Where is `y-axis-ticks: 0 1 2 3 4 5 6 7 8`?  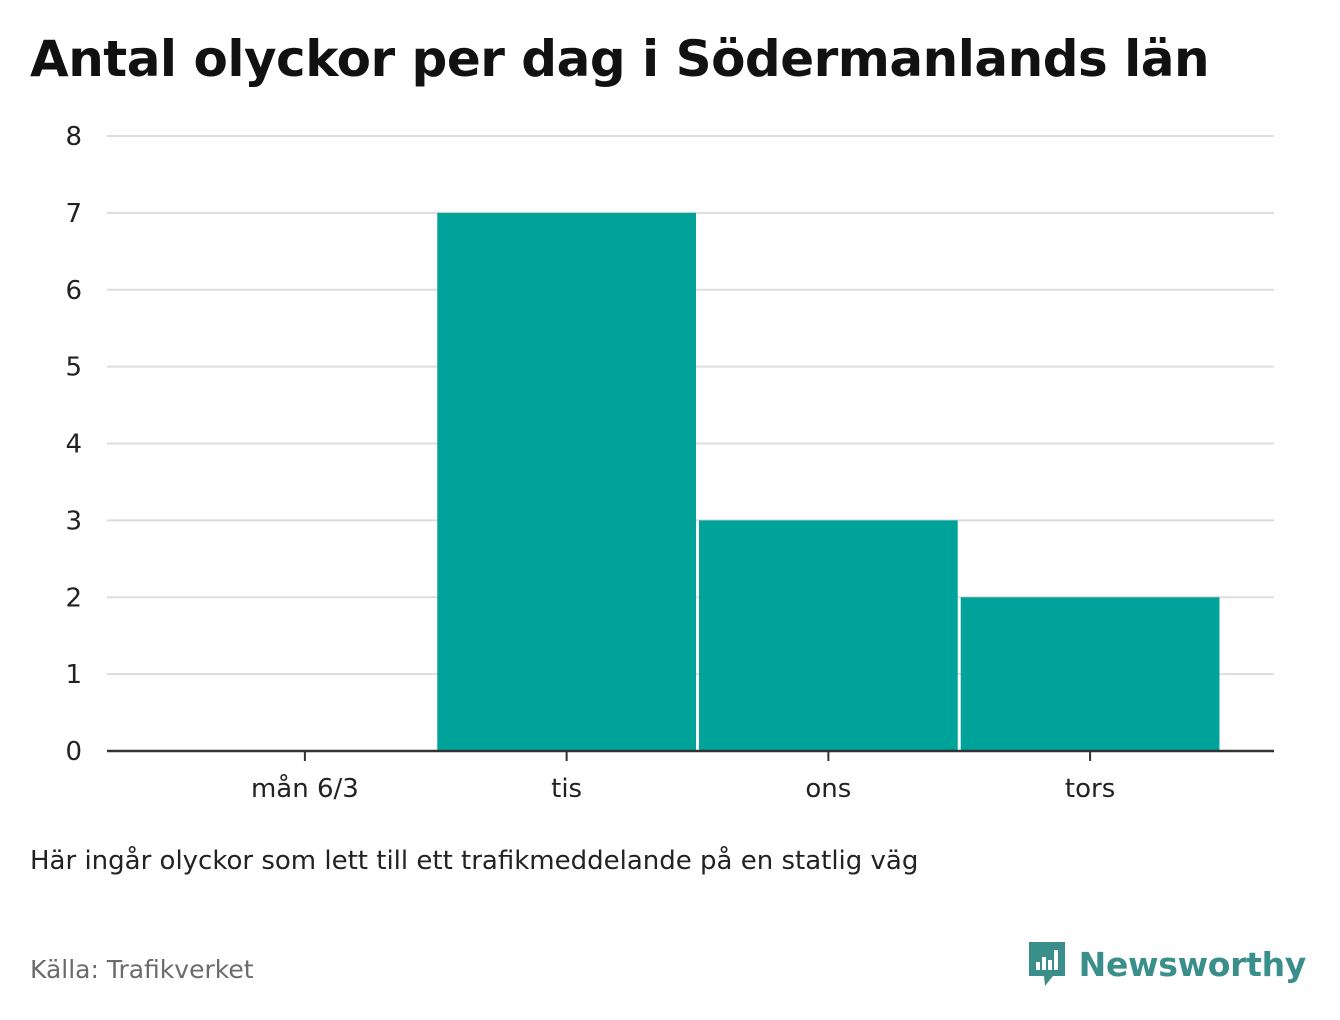 y-axis-ticks: 0 1 2 3 4 5 6 7 8 is located at coordinates (73, 444).